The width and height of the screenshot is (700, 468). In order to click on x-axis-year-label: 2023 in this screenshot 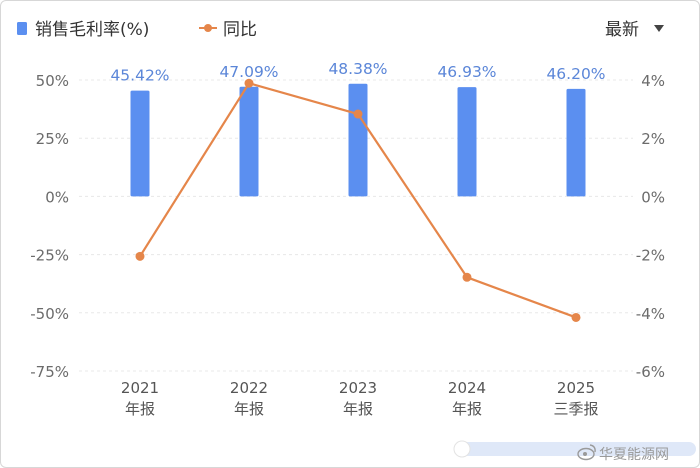, I will do `click(358, 388)`.